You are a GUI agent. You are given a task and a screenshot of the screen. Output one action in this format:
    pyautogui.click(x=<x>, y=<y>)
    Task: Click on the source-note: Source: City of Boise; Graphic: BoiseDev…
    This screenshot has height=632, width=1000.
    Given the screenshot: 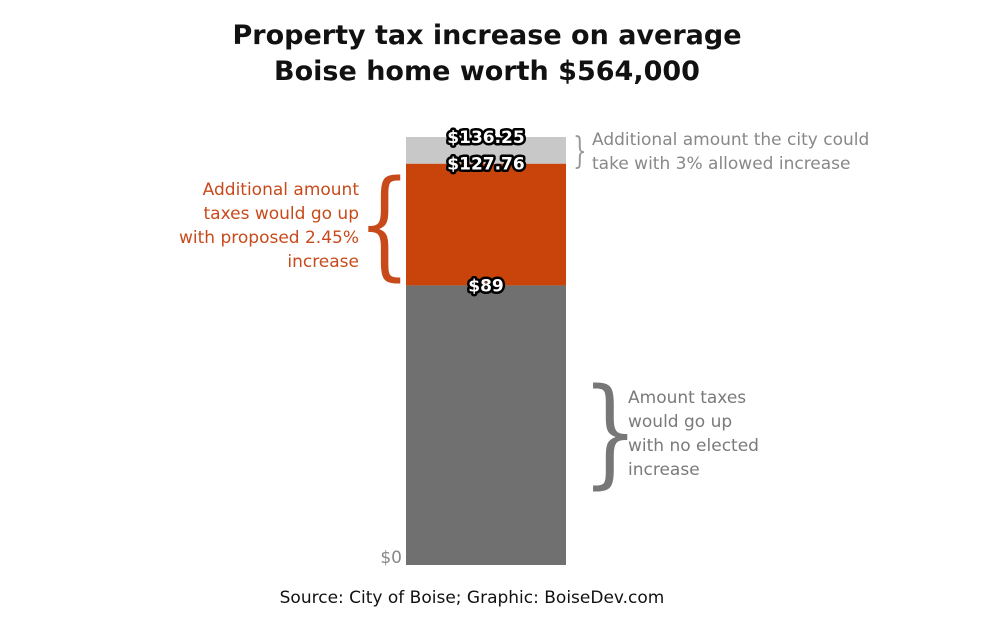 What is the action you would take?
    pyautogui.click(x=472, y=598)
    